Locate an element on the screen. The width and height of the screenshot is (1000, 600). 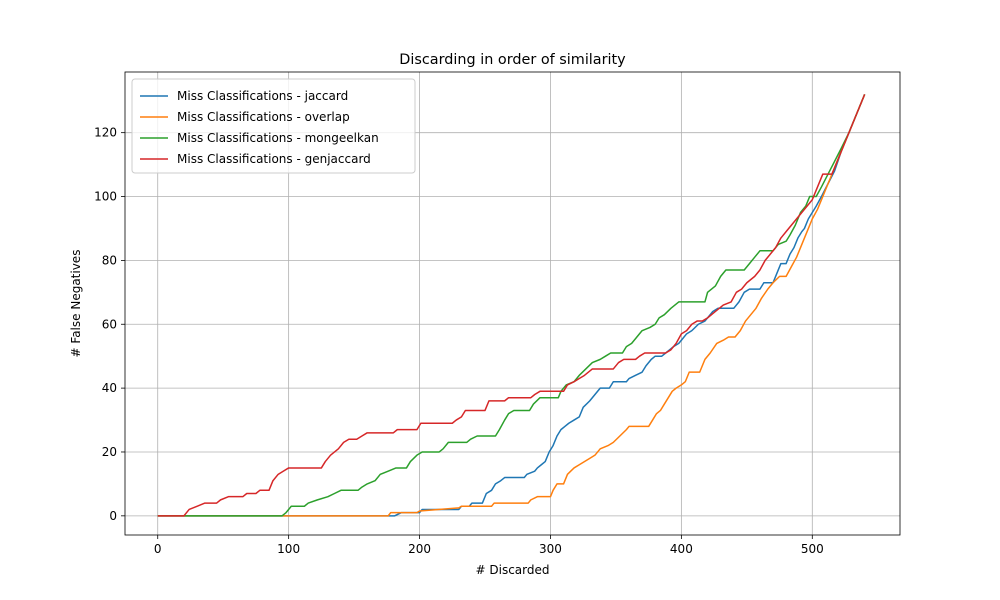
legend-label: Miss Classifications - overlap is located at coordinates (263, 117).